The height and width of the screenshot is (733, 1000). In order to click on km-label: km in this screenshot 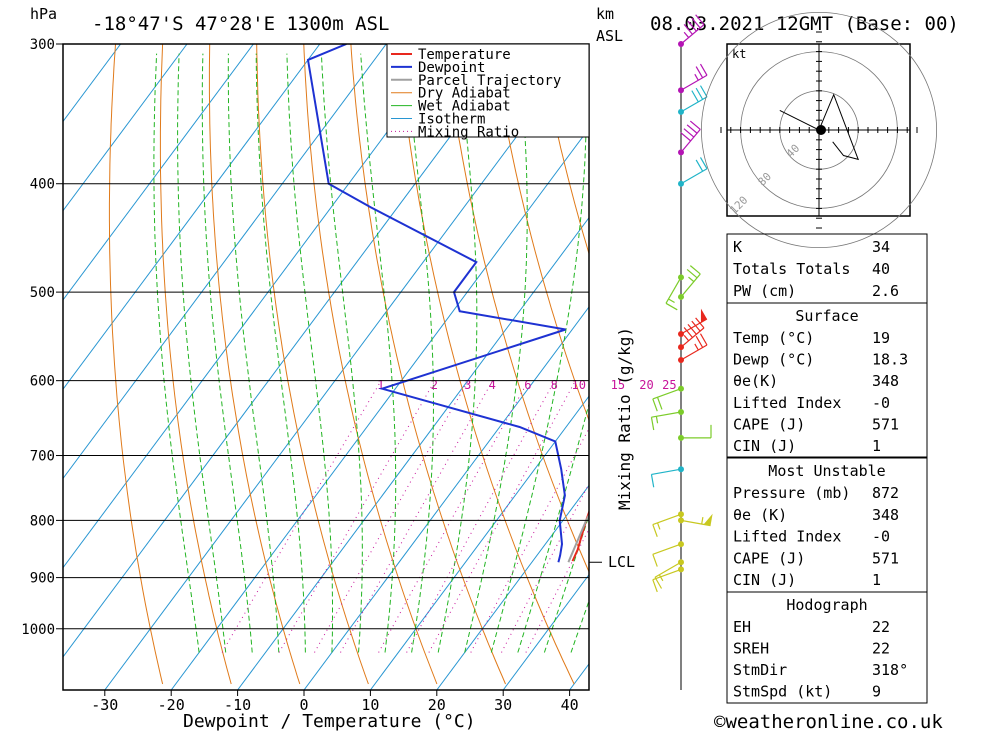, I will do `click(605, 14)`.